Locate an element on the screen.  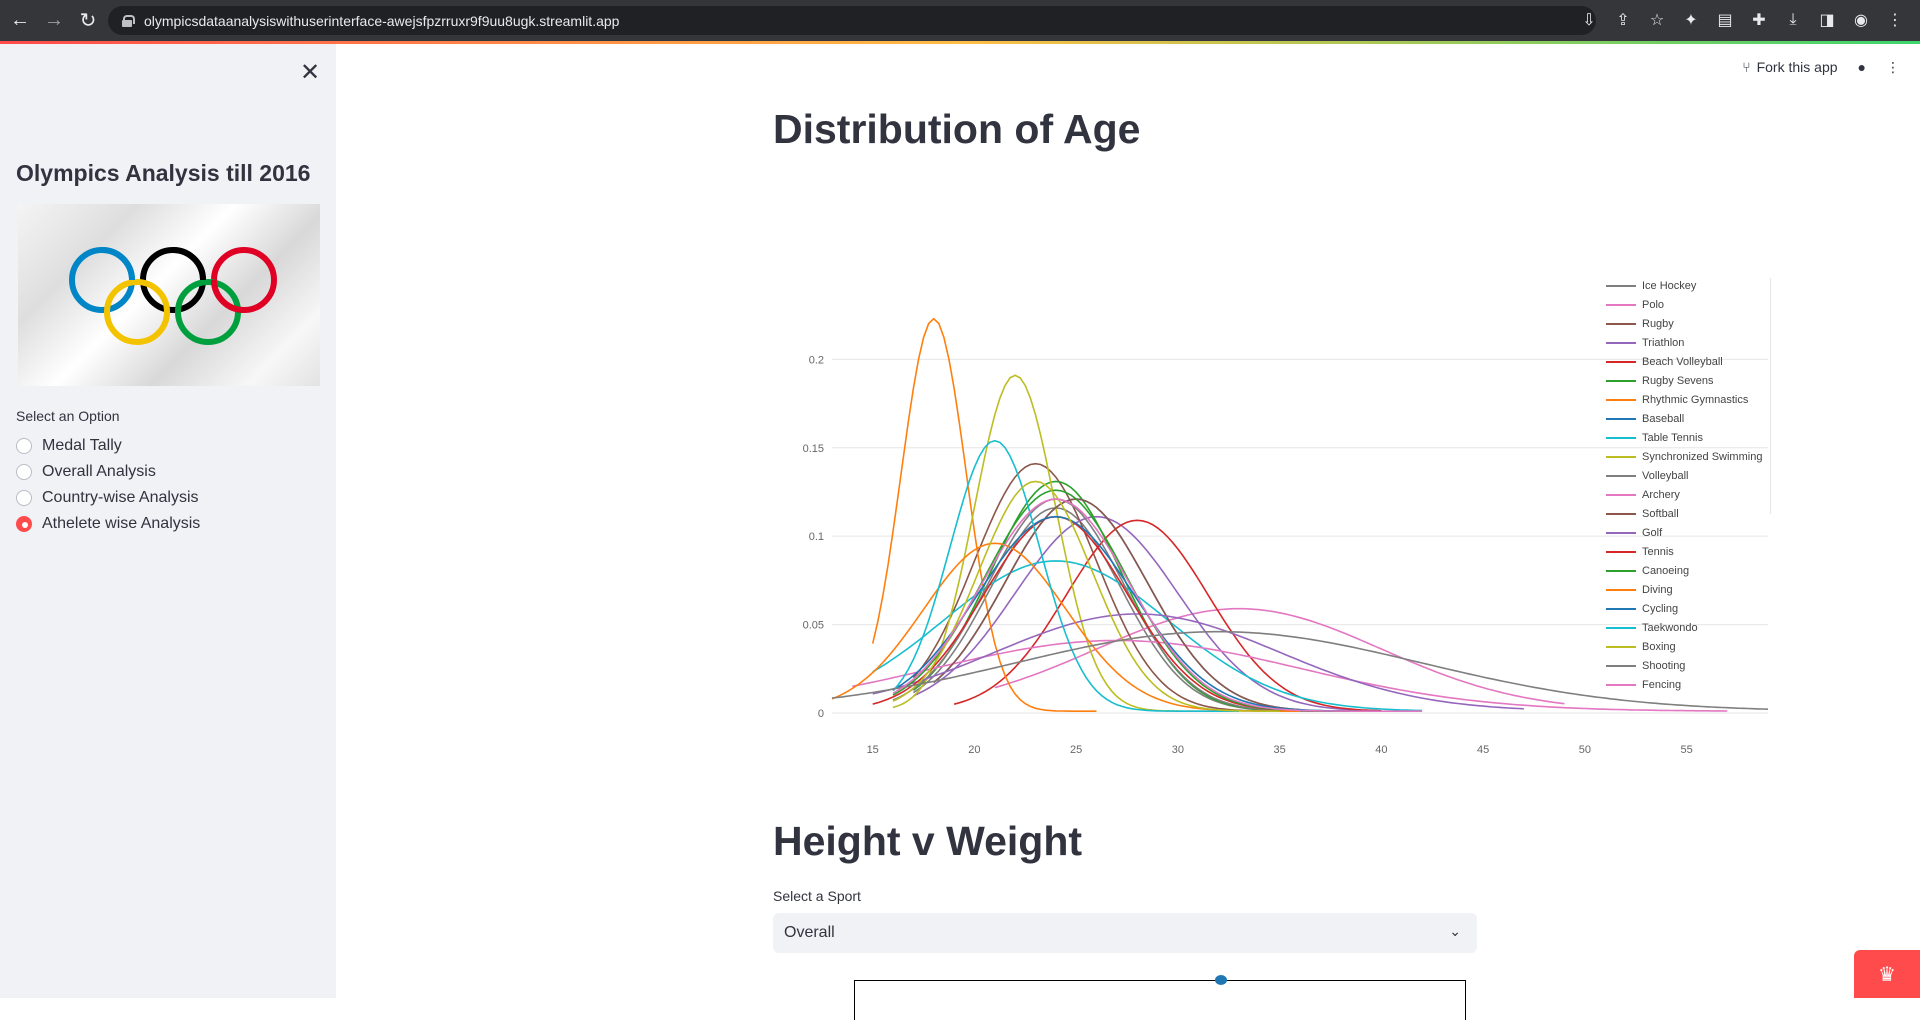
sidebar-title: Olympics Analysis till 2016 is located at coordinates (163, 173).